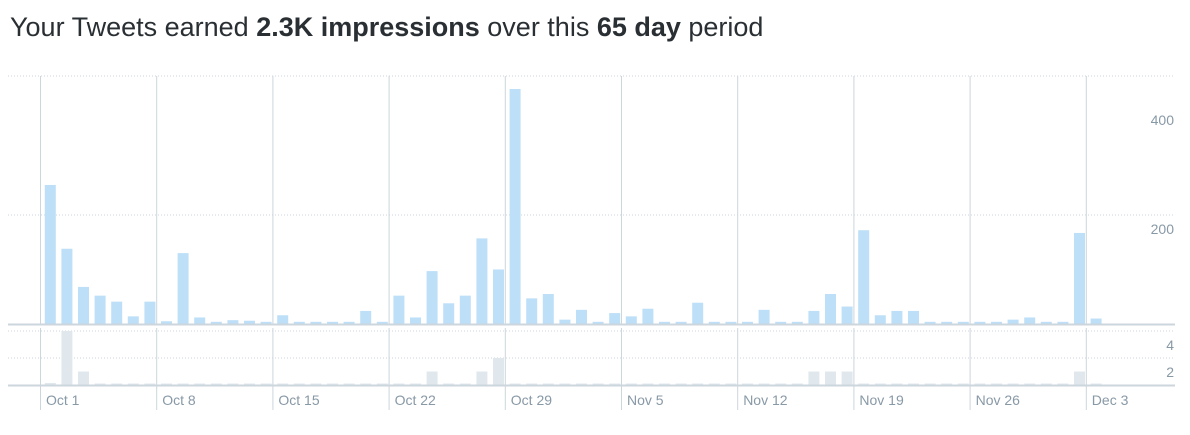  What do you see at coordinates (179, 400) in the screenshot?
I see `x-tick-label: Oct 8` at bounding box center [179, 400].